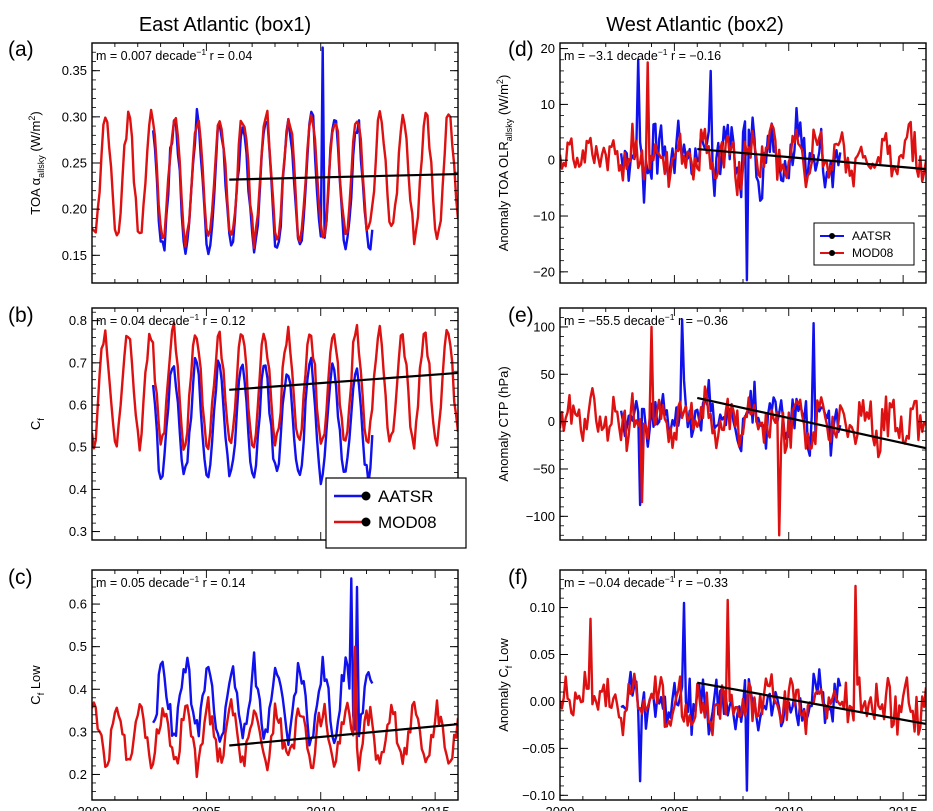 The width and height of the screenshot is (933, 811). I want to click on y-tick-label: −20, so click(544, 271).